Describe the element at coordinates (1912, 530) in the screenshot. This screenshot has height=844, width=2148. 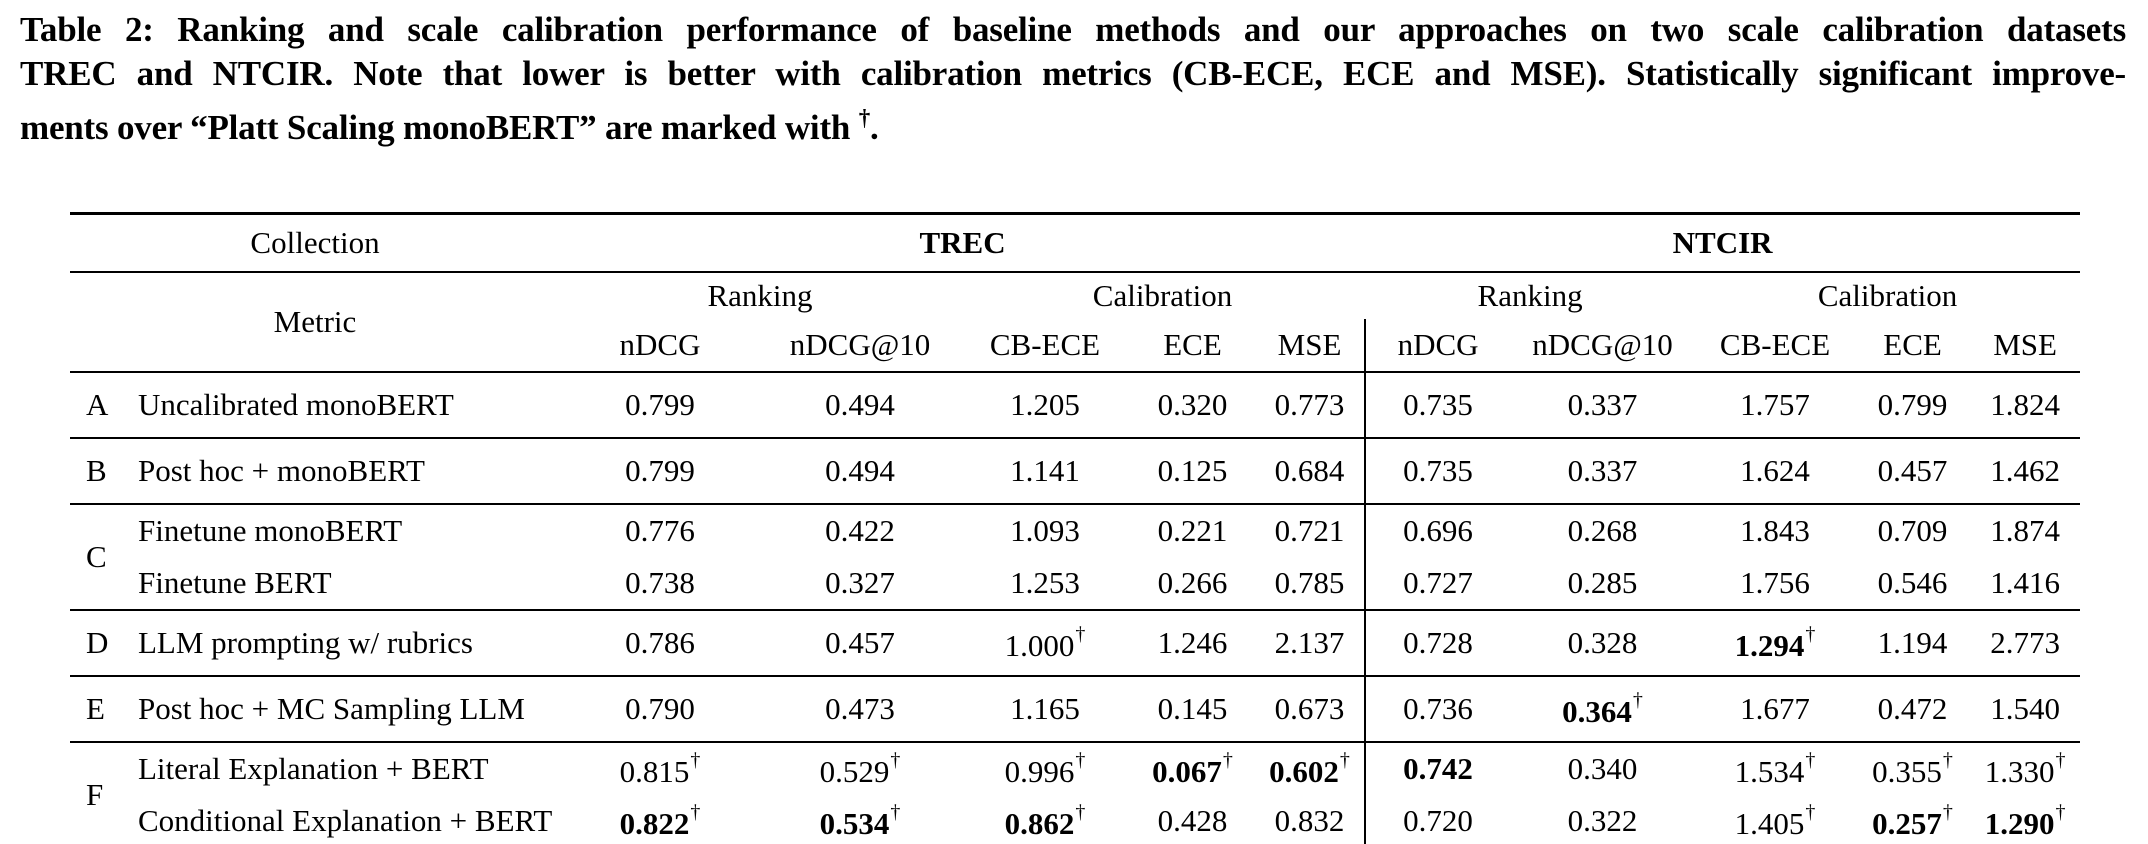
I see `value-cell: 0.709` at that location.